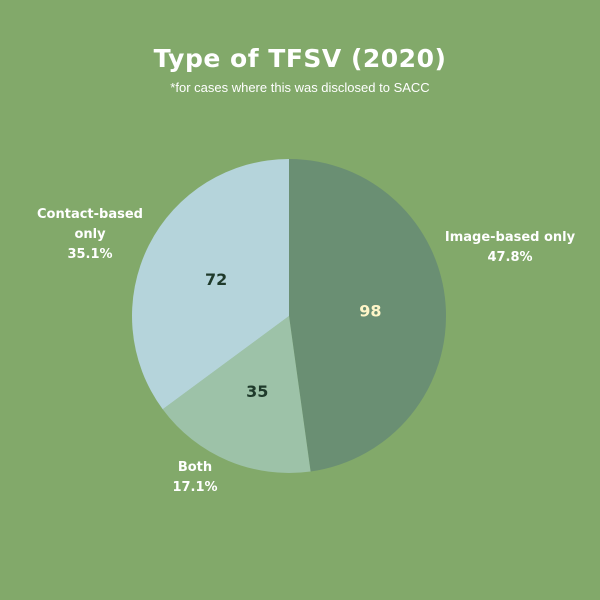 The width and height of the screenshot is (600, 600). Describe the element at coordinates (90, 254) in the screenshot. I see `slice-label-contact-percent: 35.1%` at that location.